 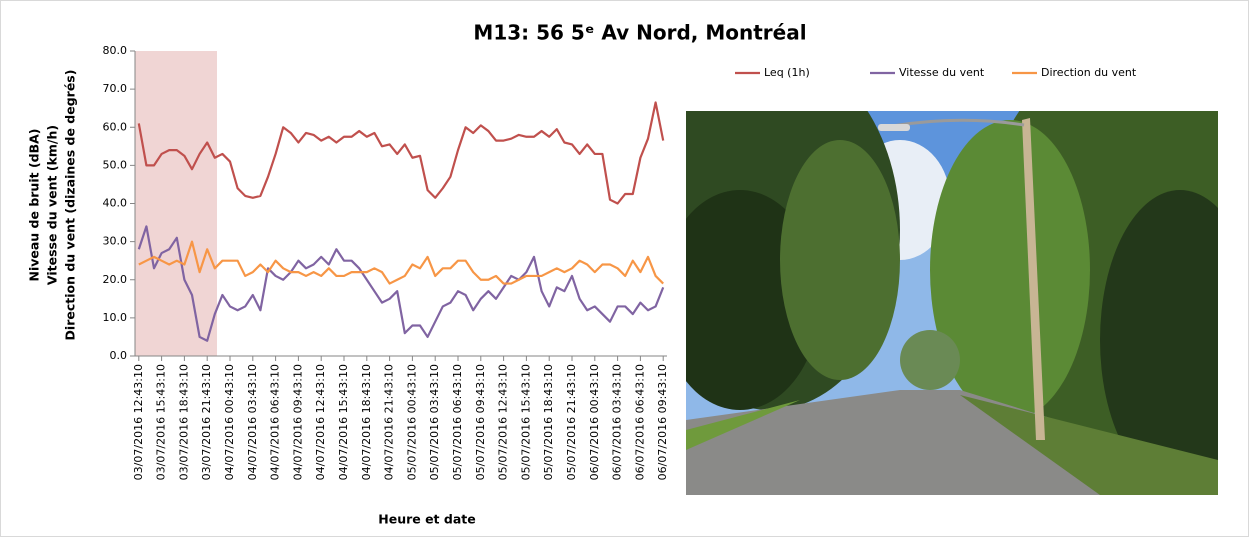 What do you see at coordinates (115, 279) in the screenshot?
I see `y-tick-label: 20.0` at bounding box center [115, 279].